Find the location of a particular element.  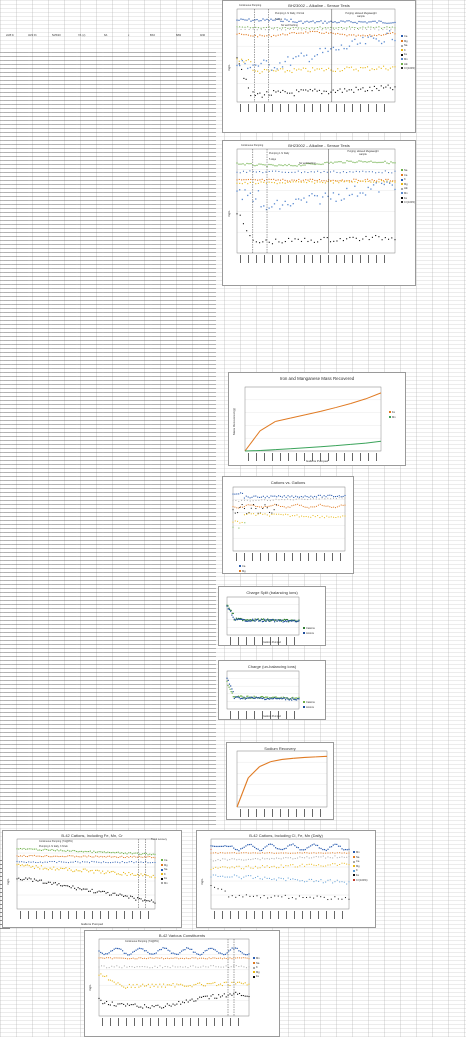

header-cell: 6/1 is located at coordinates (106, 35).